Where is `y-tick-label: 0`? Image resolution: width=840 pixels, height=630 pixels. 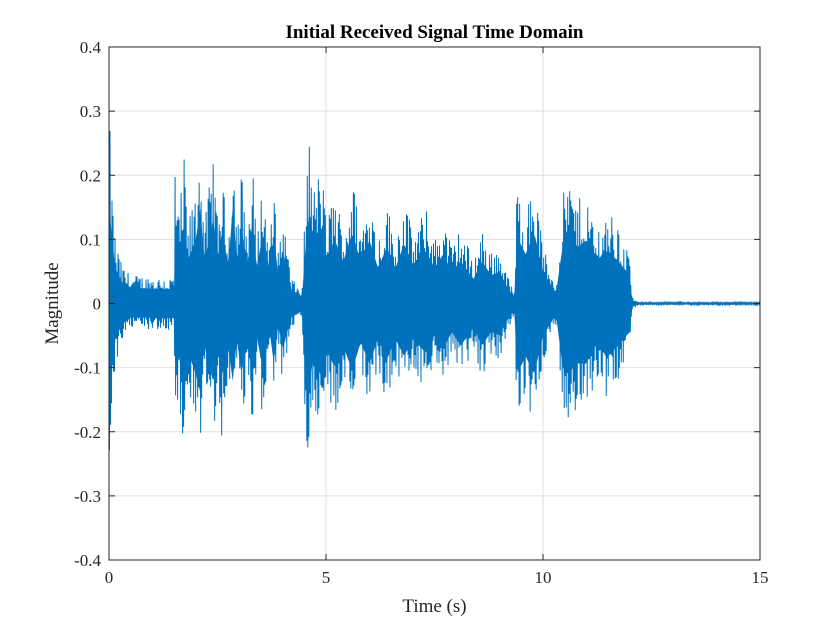
y-tick-label: 0 is located at coordinates (97, 304).